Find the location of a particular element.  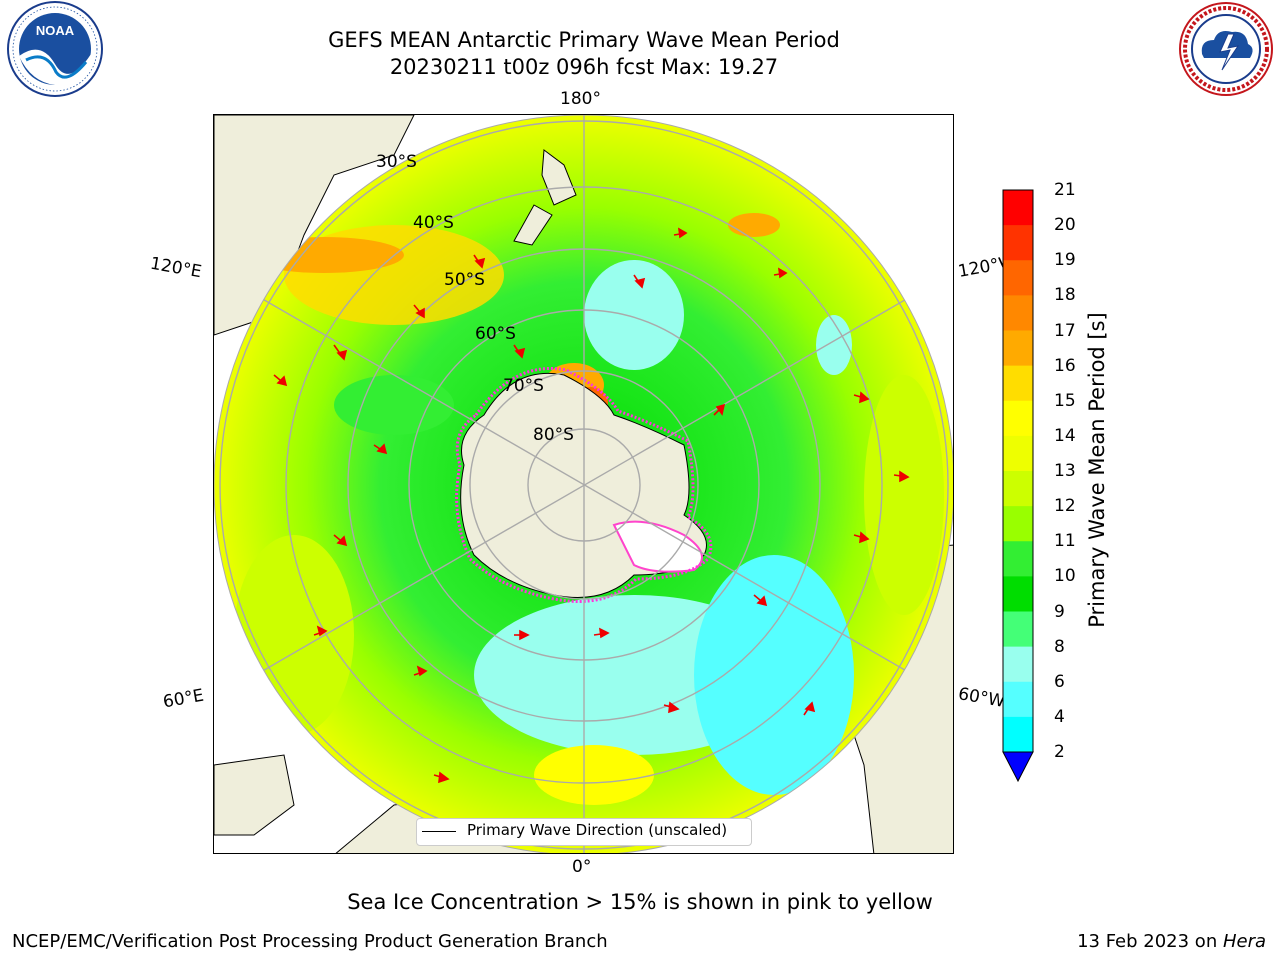

lat-label-30s: 30°S is located at coordinates (396, 162).